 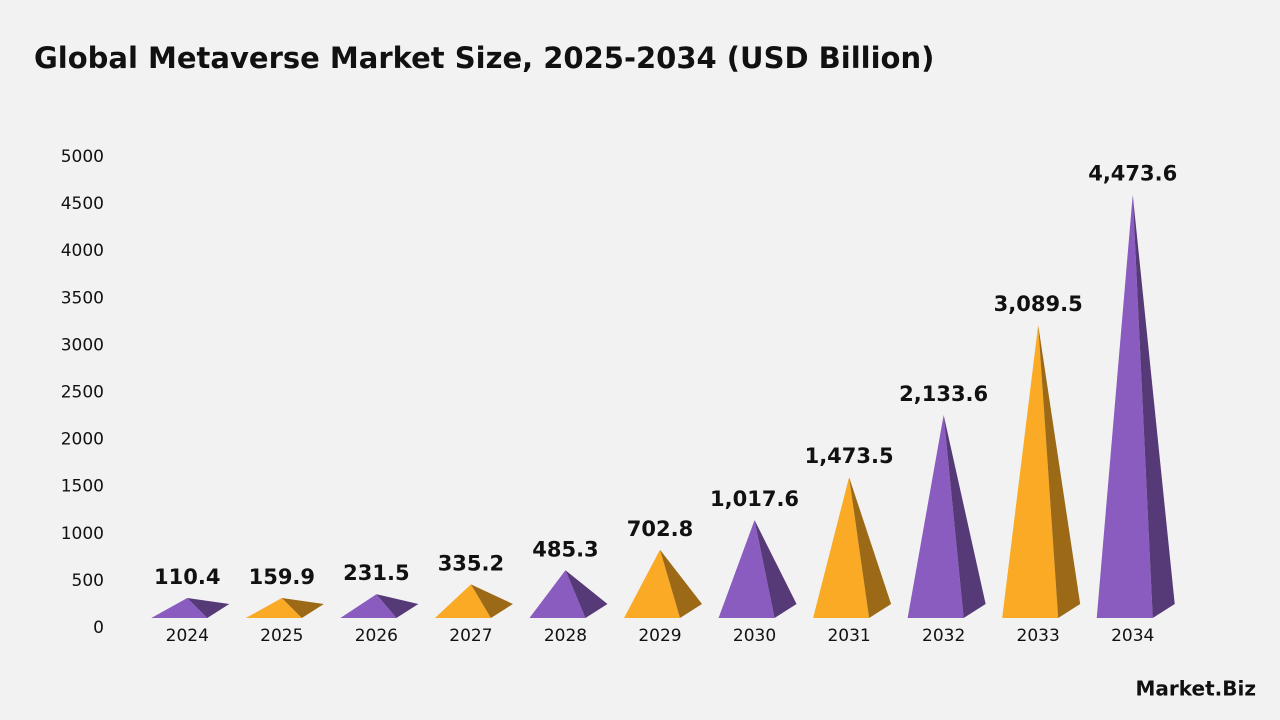 What do you see at coordinates (565, 636) in the screenshot?
I see `x-tick-label: 2028` at bounding box center [565, 636].